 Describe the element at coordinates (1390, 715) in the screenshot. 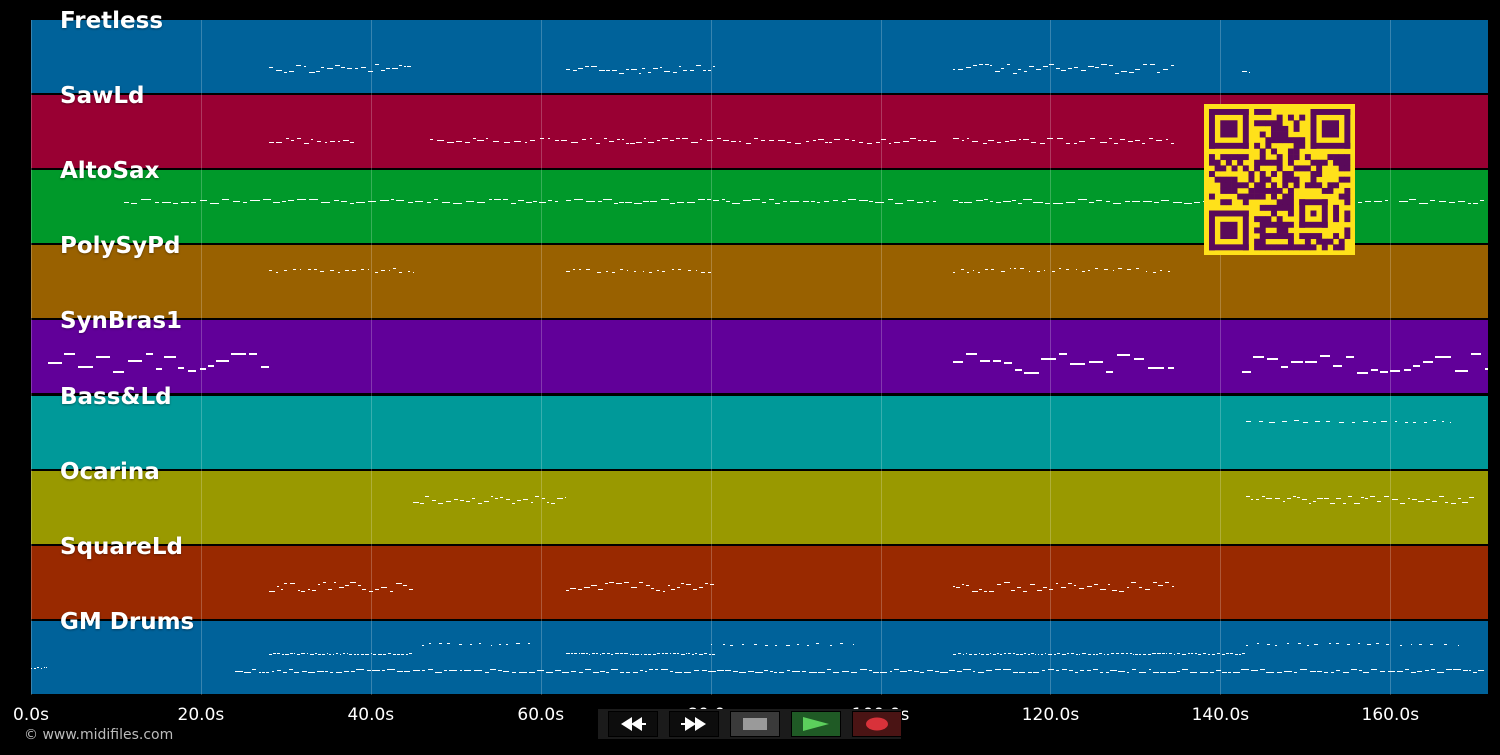

I see `time-tick-label: 160.0s` at that location.